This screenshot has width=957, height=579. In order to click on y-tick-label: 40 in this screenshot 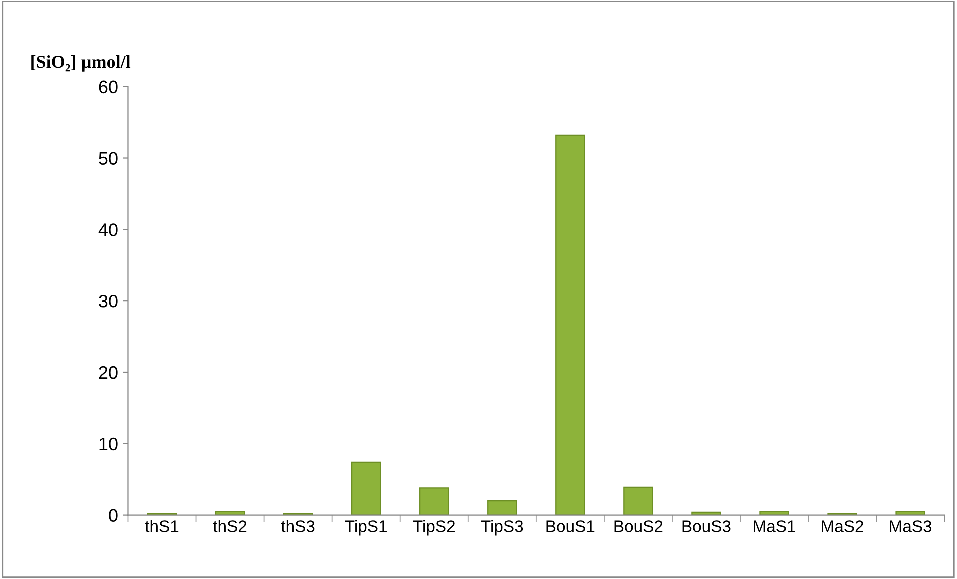, I will do `click(108, 230)`.